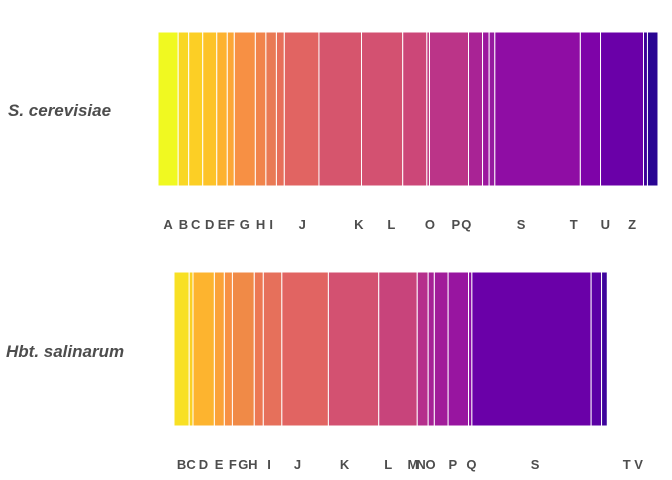 This screenshot has height=480, width=672. Describe the element at coordinates (269, 464) in the screenshot. I see `tick-label-hbt-salinarum-i: I` at that location.